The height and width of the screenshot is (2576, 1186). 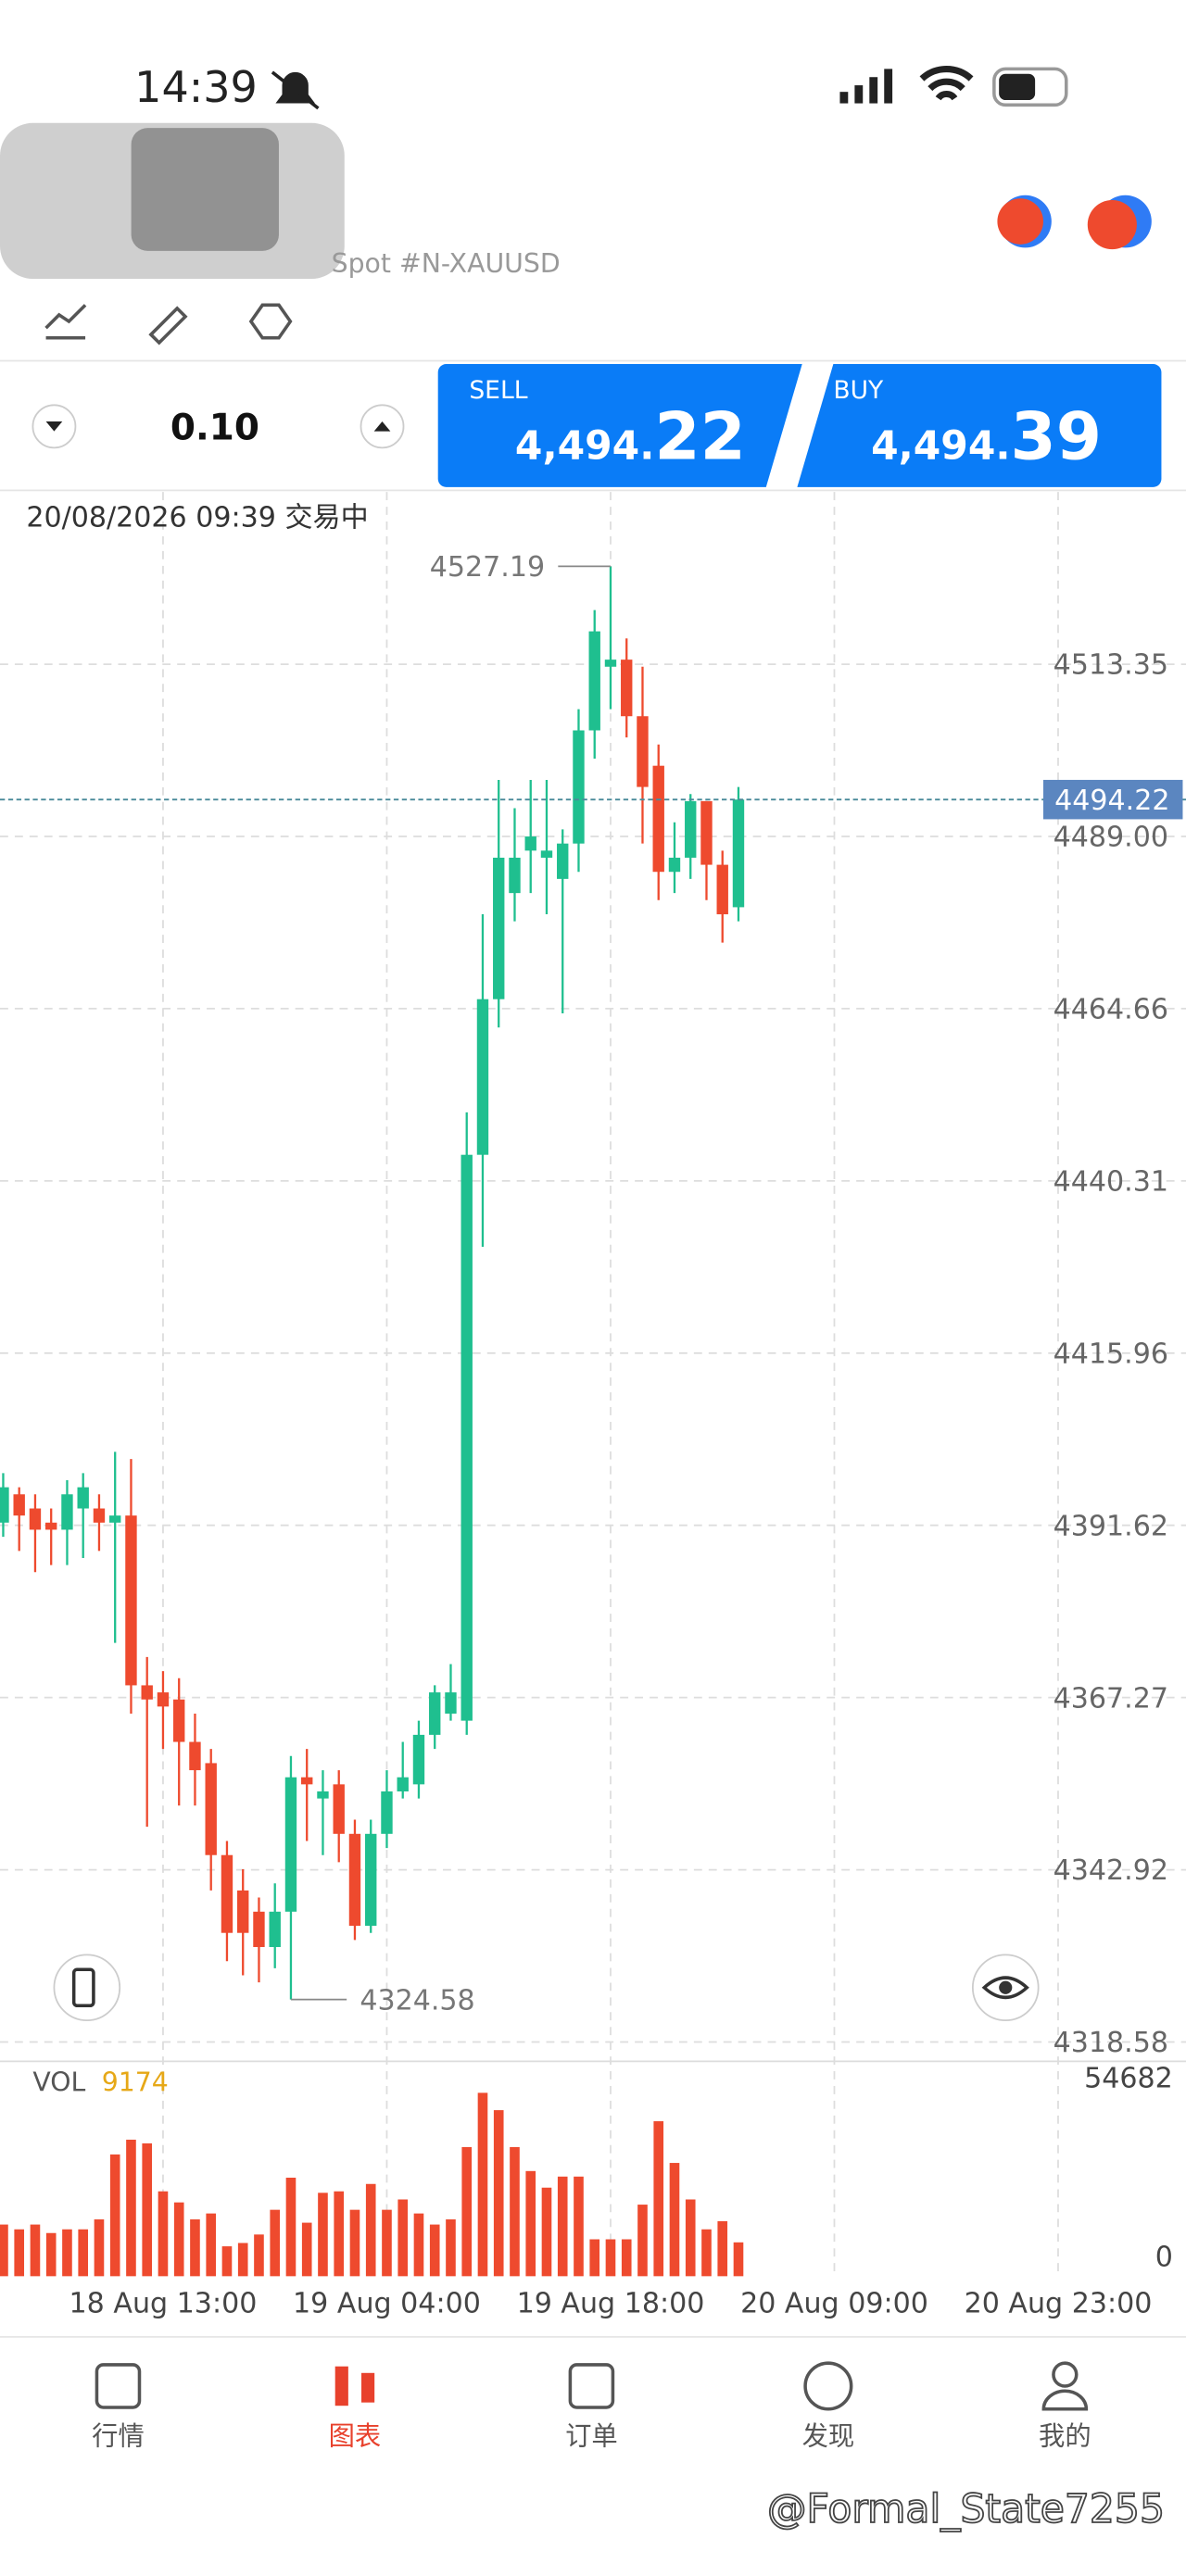 What do you see at coordinates (866, 86) in the screenshot?
I see `signal-icon` at bounding box center [866, 86].